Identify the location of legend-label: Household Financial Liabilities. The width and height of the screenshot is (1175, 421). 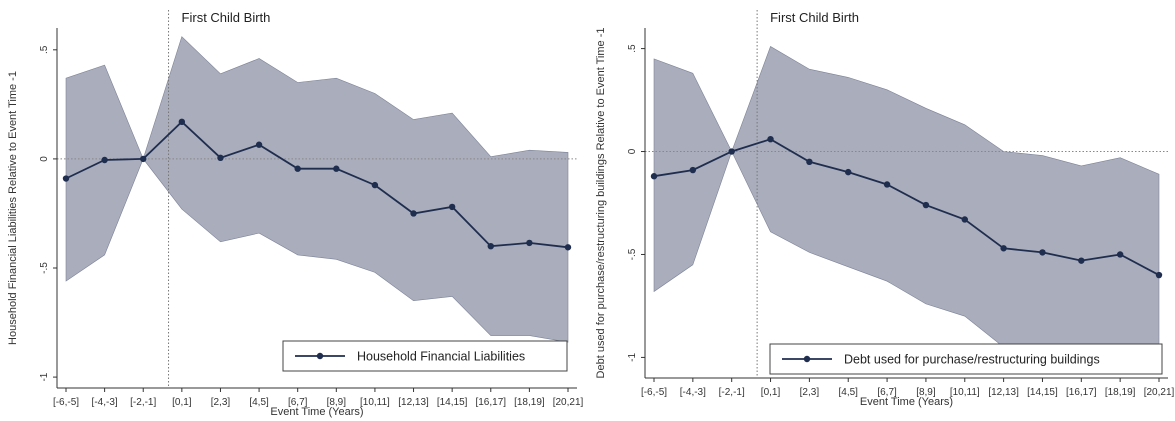
(441, 357).